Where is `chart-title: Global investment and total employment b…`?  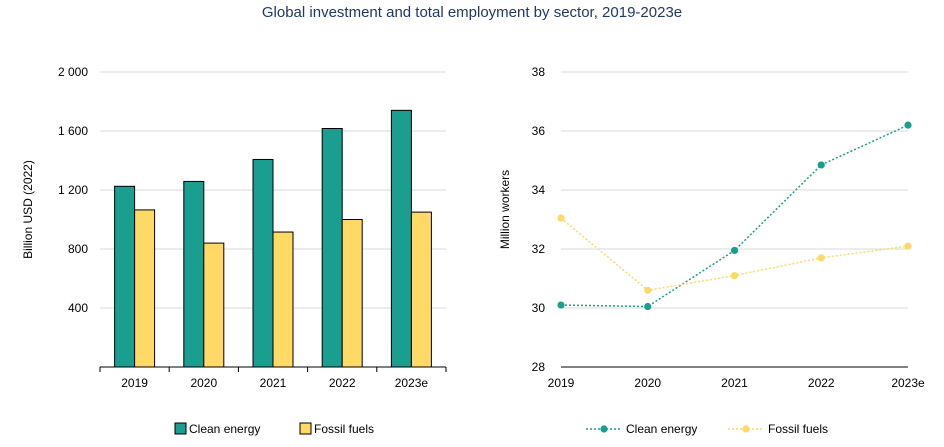
chart-title: Global investment and total employment b… is located at coordinates (472, 12).